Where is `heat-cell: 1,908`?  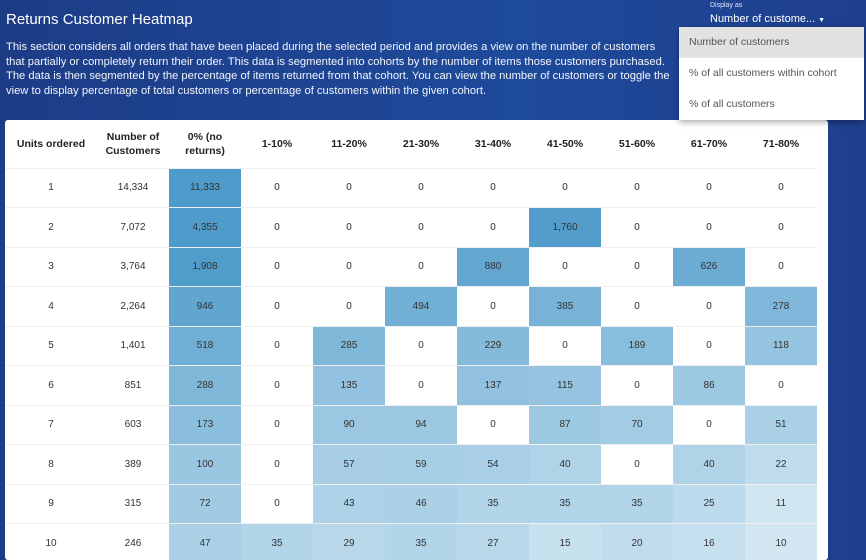
heat-cell: 1,908 is located at coordinates (205, 267).